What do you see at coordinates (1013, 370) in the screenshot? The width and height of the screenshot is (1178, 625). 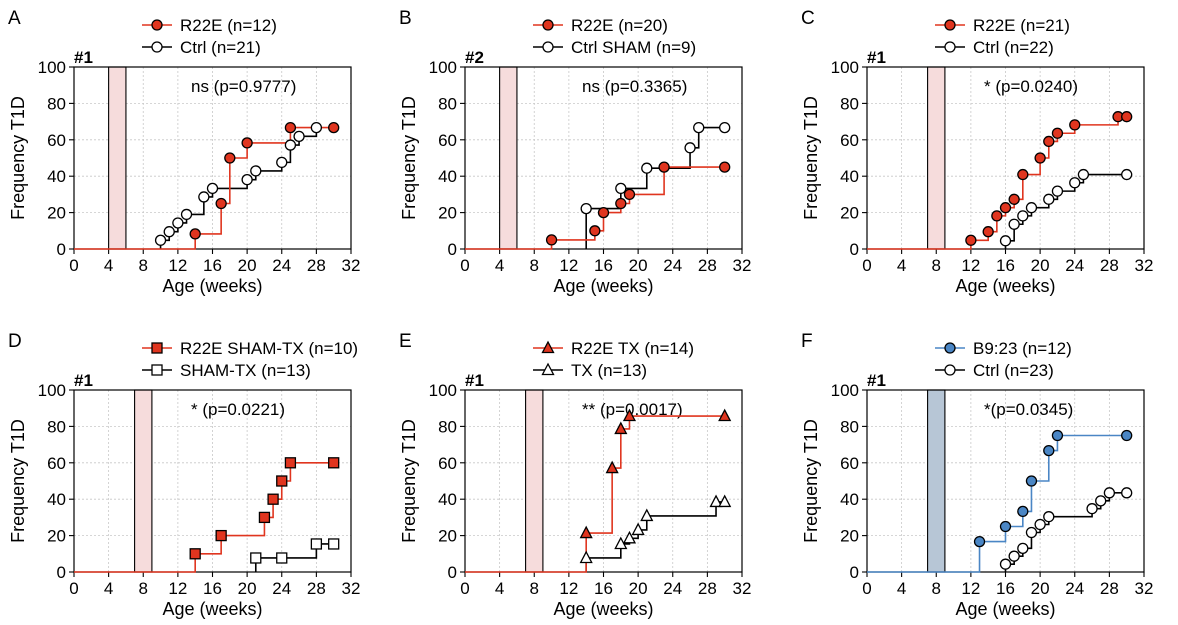 I see `legend-label: Ctrl (n=23)` at bounding box center [1013, 370].